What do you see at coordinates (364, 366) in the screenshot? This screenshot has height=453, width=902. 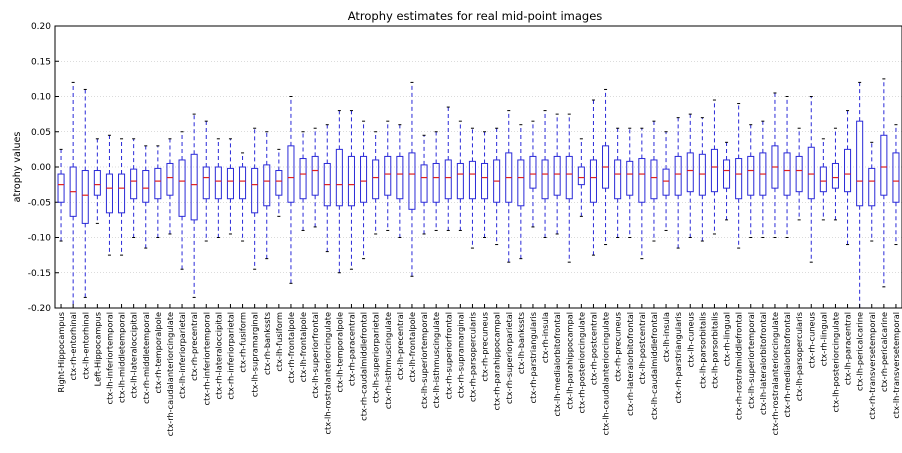 I see `x-category-label: ctx-rh-caudalmiddlefrontal` at bounding box center [364, 366].